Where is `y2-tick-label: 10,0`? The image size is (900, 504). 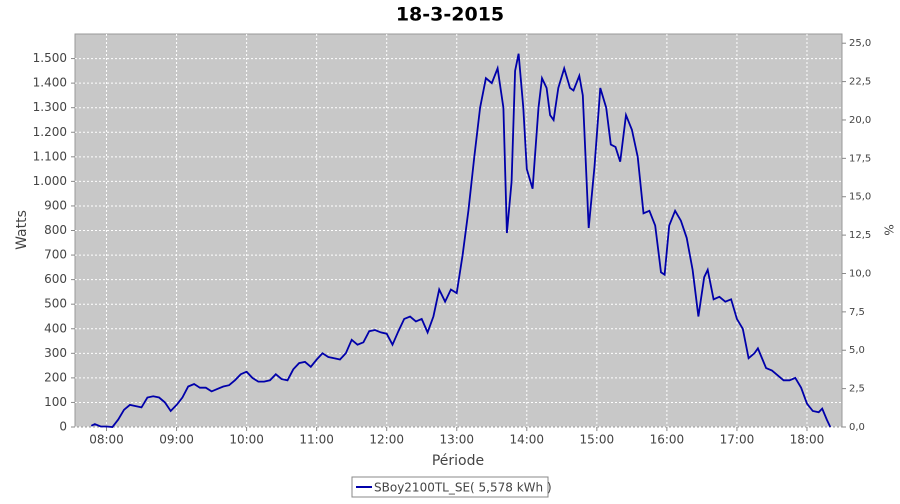 y2-tick-label: 10,0 is located at coordinates (860, 273).